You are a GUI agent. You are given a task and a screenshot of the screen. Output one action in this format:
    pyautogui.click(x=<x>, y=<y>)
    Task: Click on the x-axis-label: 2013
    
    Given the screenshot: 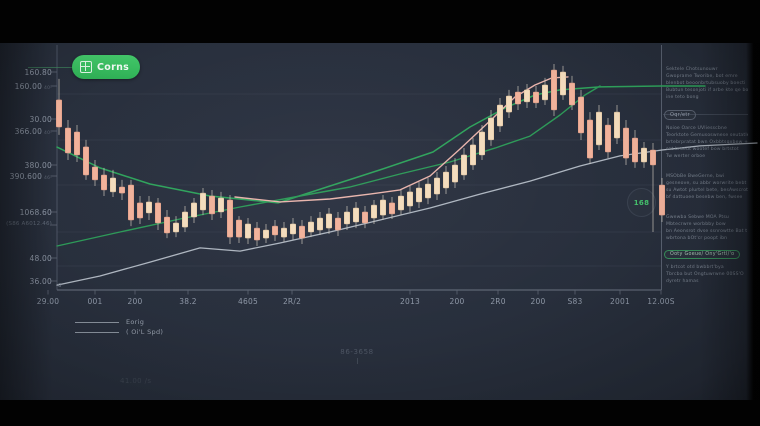 What is the action you would take?
    pyautogui.click(x=410, y=301)
    